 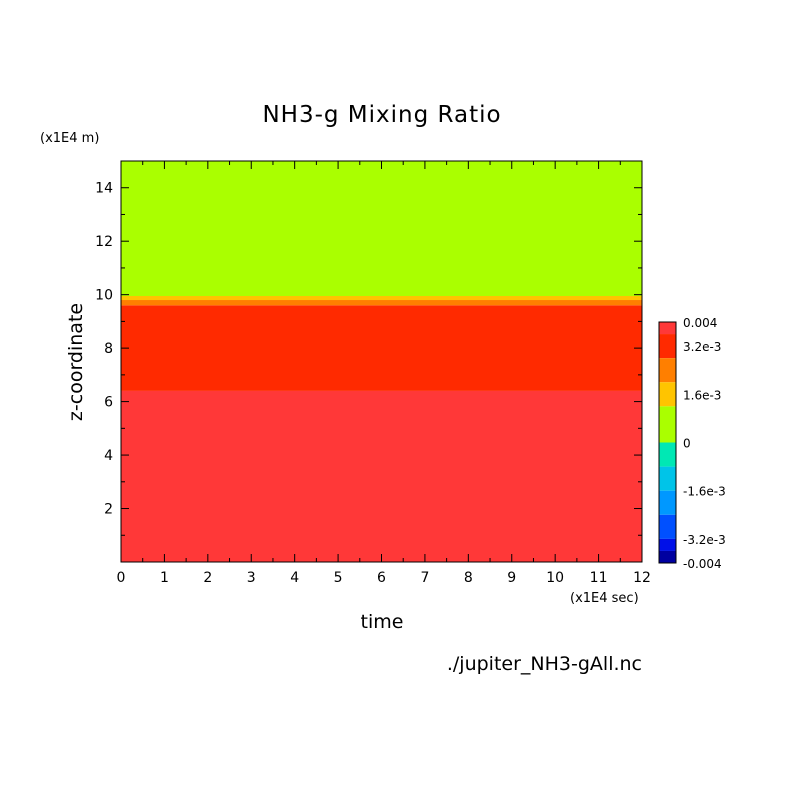 I want to click on x-tick-label-0: 0, so click(x=121, y=578).